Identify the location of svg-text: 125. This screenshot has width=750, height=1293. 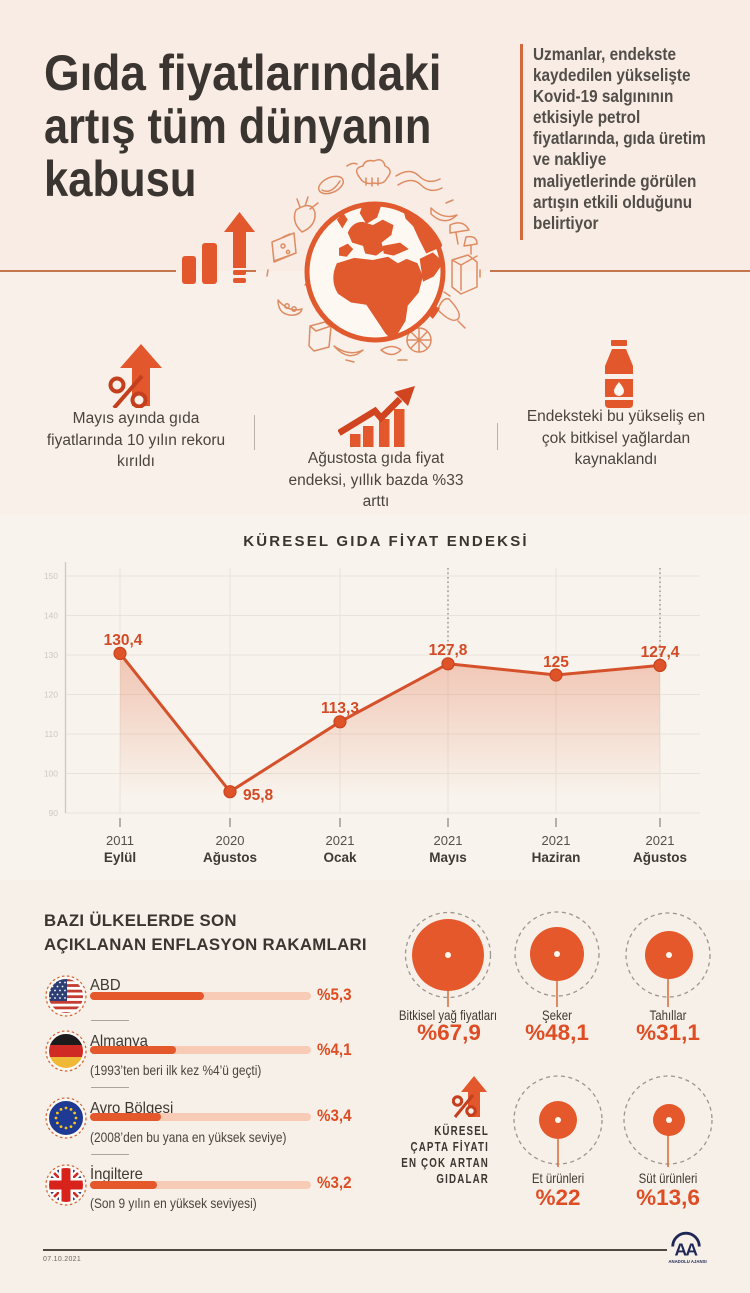
(556, 662).